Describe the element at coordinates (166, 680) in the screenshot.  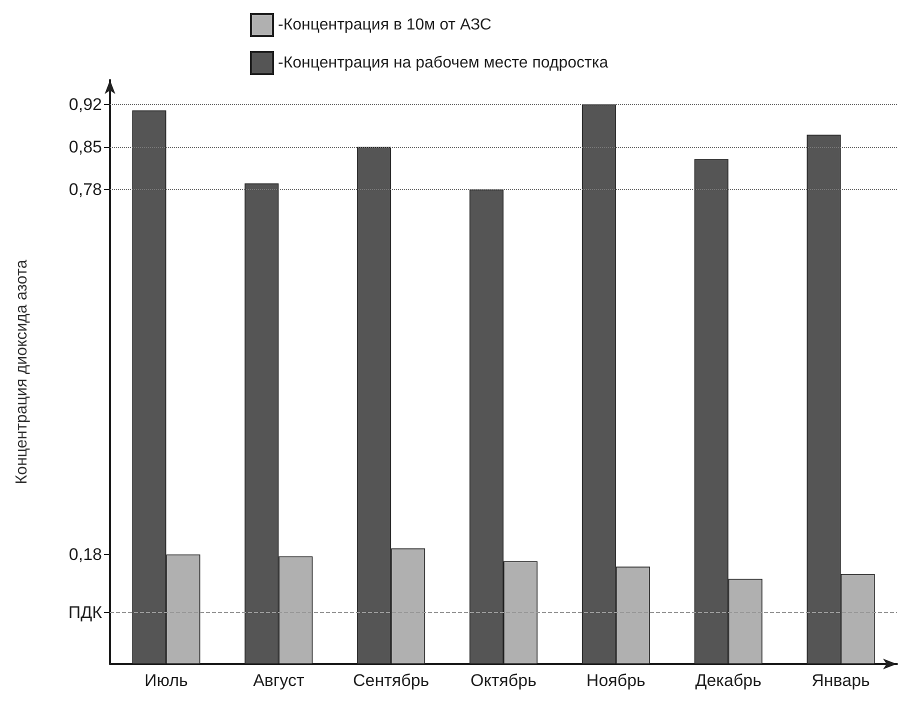
I see `x-tick-label: Июль` at that location.